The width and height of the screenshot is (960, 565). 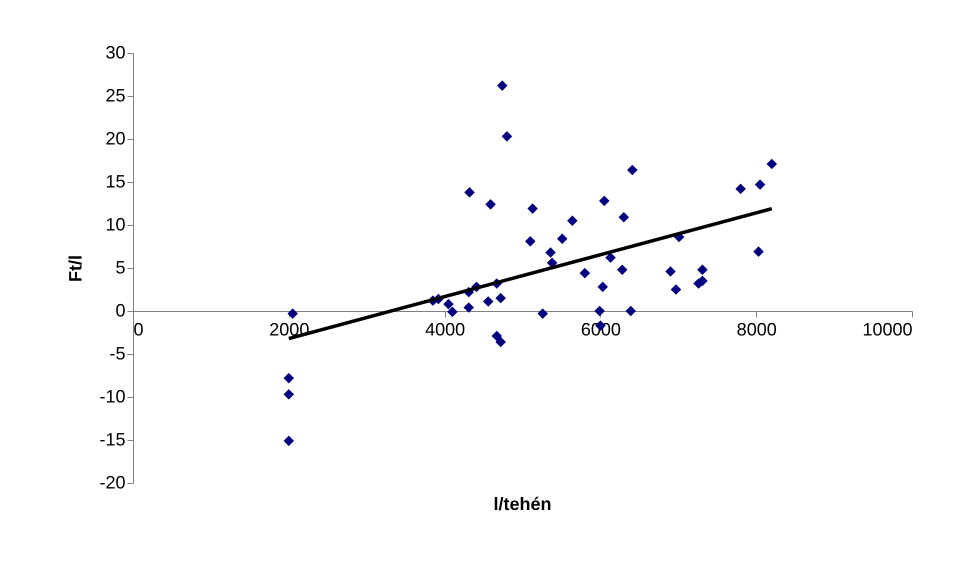 I want to click on y-tick-label: -10, so click(x=112, y=396).